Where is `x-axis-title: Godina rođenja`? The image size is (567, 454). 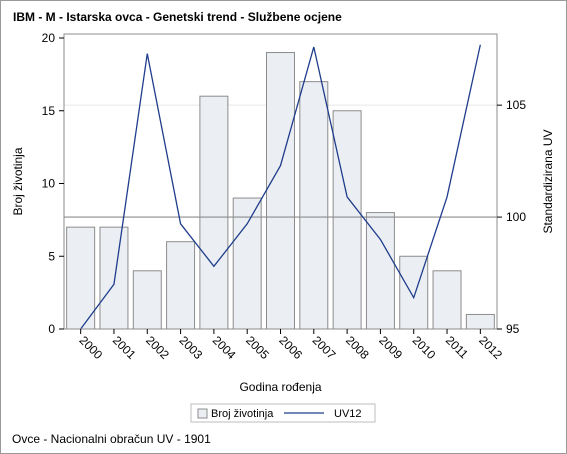 x-axis-title: Godina rođenja is located at coordinates (280, 387).